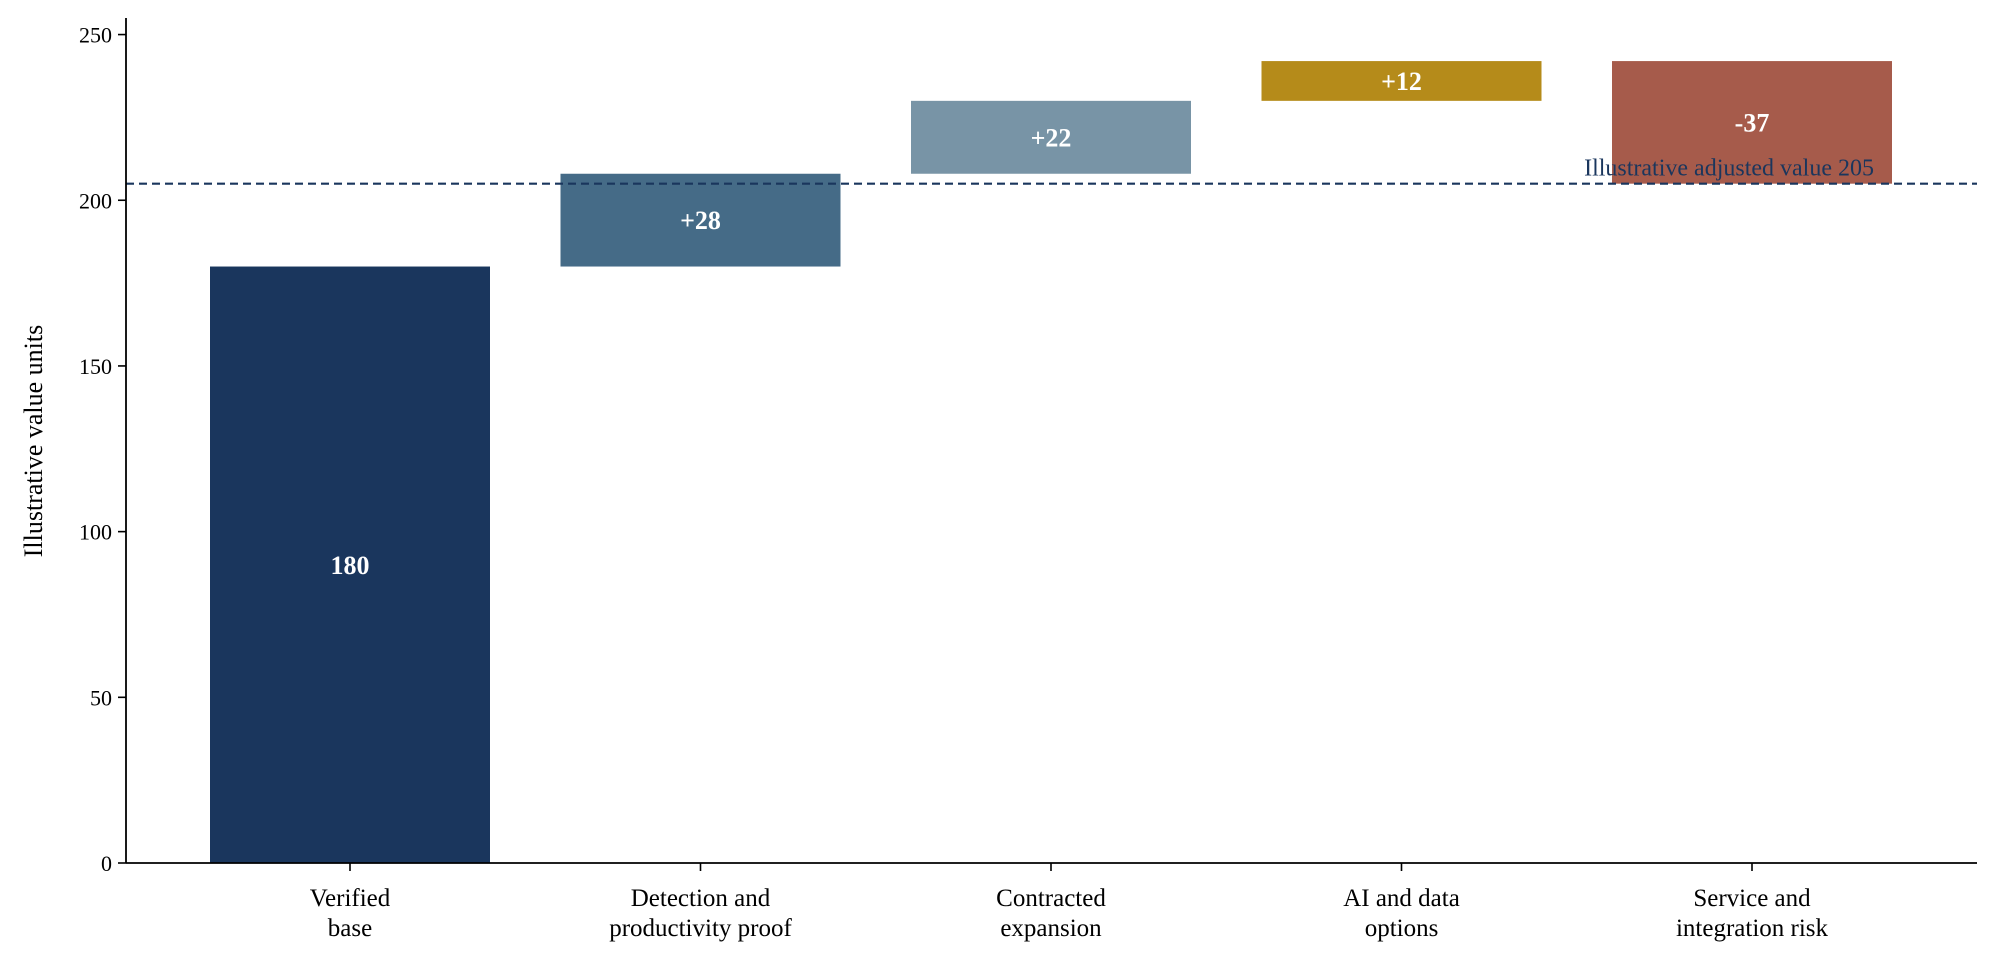  I want to click on y-tick-label: 0, so click(106, 863).